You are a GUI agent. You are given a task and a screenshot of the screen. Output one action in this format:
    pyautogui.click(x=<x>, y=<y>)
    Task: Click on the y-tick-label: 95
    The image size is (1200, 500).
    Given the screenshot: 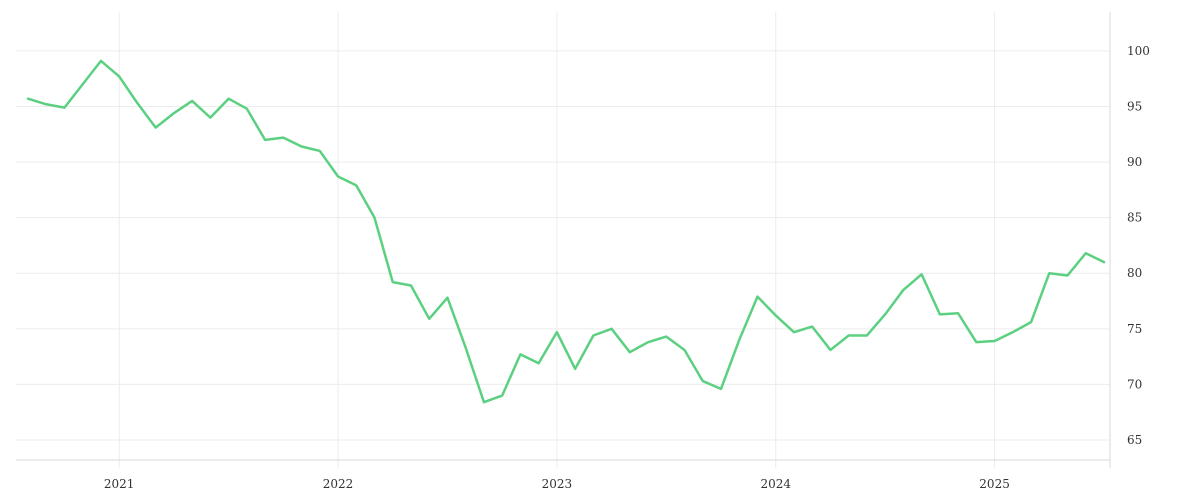 What is the action you would take?
    pyautogui.click(x=1134, y=106)
    